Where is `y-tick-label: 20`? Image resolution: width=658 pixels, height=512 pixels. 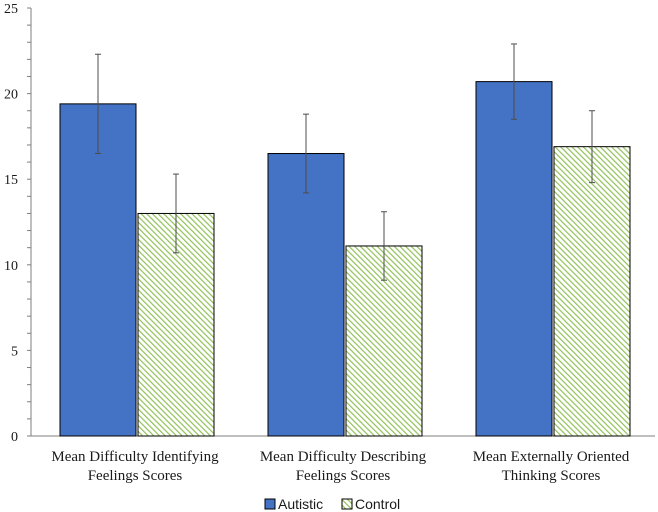
y-tick-label: 20 is located at coordinates (11, 95).